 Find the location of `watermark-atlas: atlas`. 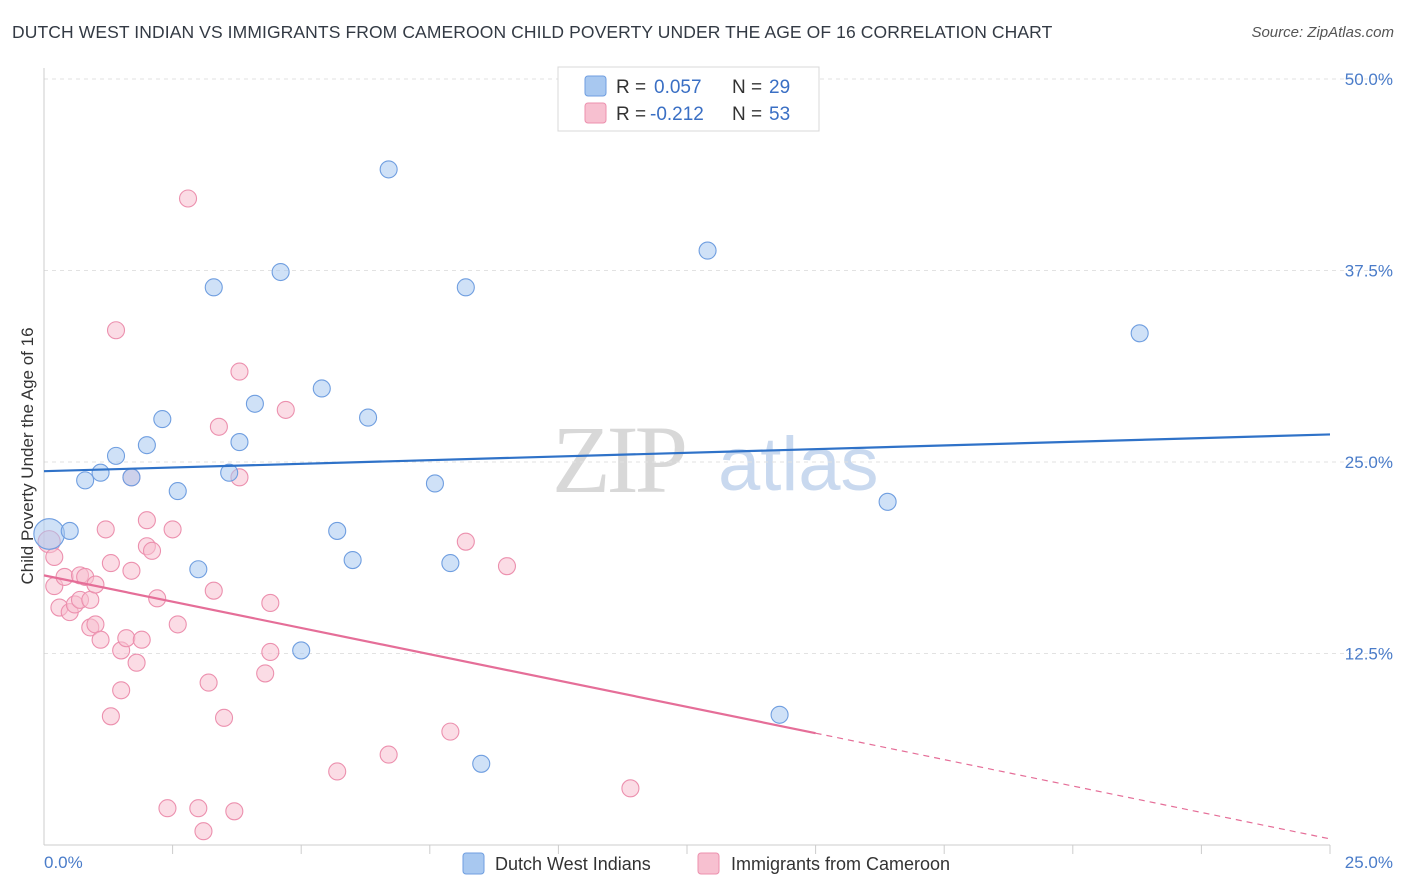

watermark-atlas: atlas is located at coordinates (798, 464).